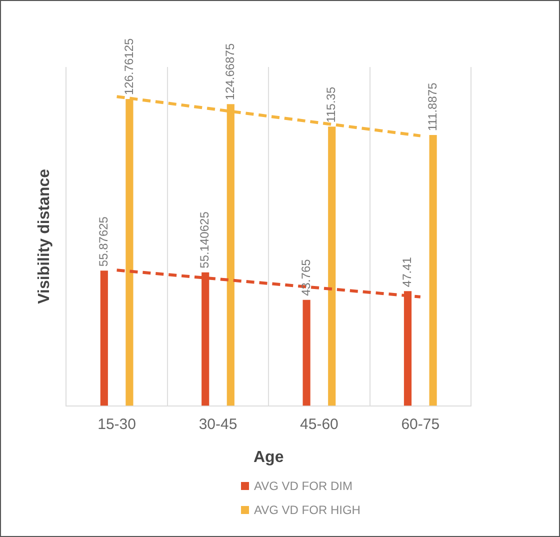 The height and width of the screenshot is (537, 560). What do you see at coordinates (305, 277) in the screenshot?
I see `data-label: 43.765` at bounding box center [305, 277].